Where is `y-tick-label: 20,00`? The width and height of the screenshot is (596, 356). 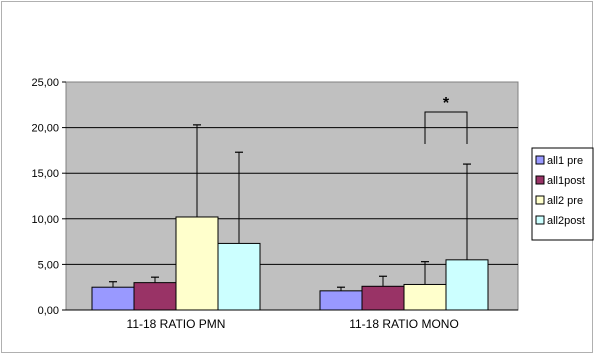 y-tick-label: 20,00 is located at coordinates (45, 129).